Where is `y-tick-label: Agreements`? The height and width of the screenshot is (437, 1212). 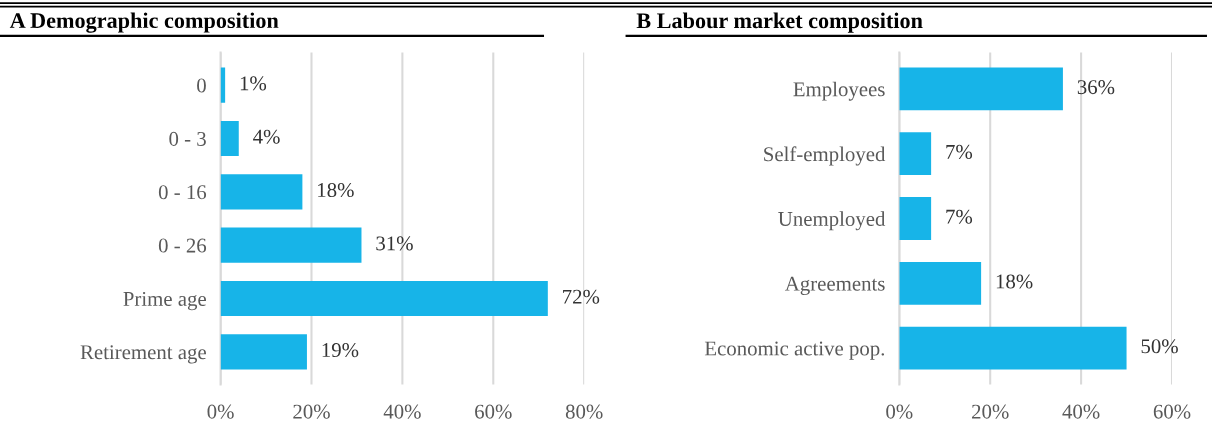
y-tick-label: Agreements is located at coordinates (834, 285).